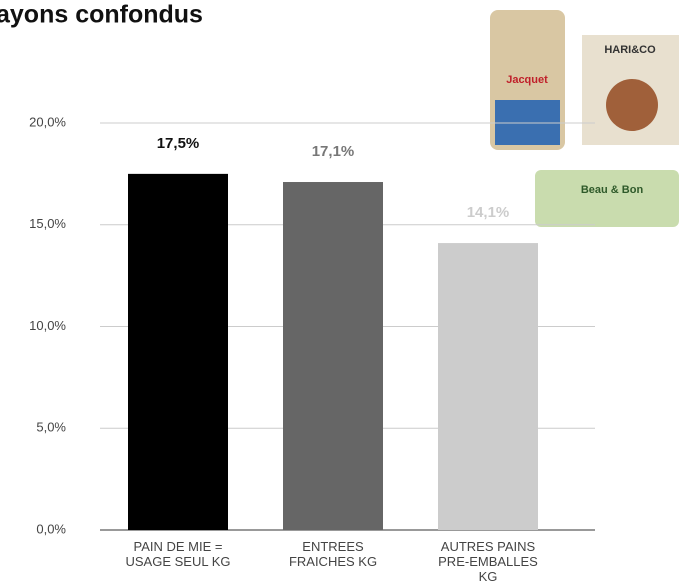 Image resolution: width=679 pixels, height=588 pixels. I want to click on product-brand: Beau & Bon, so click(612, 190).